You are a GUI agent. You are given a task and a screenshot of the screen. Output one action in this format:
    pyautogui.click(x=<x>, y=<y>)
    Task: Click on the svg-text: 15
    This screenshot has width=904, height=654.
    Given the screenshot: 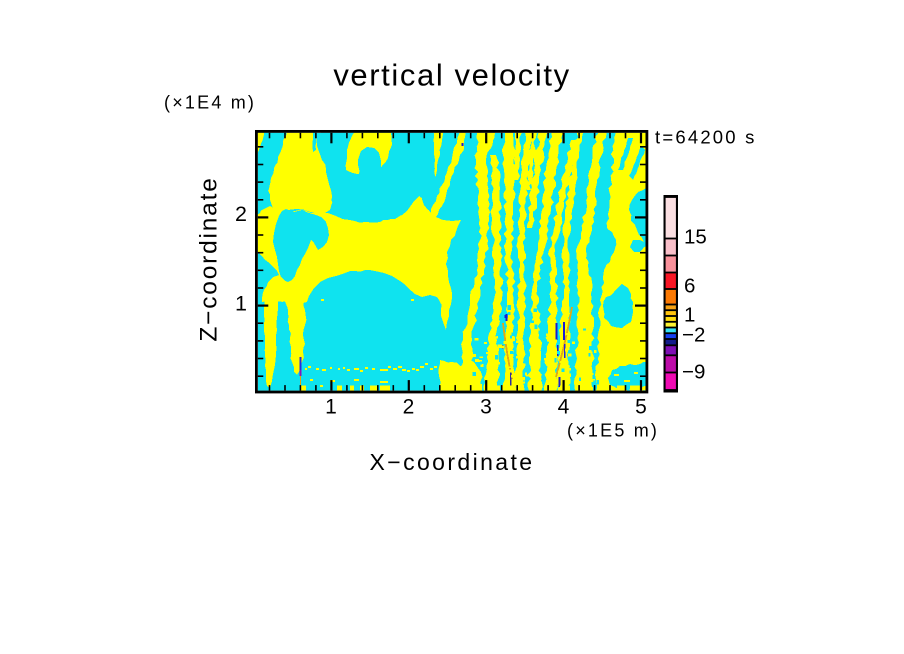 What is the action you would take?
    pyautogui.click(x=695, y=237)
    